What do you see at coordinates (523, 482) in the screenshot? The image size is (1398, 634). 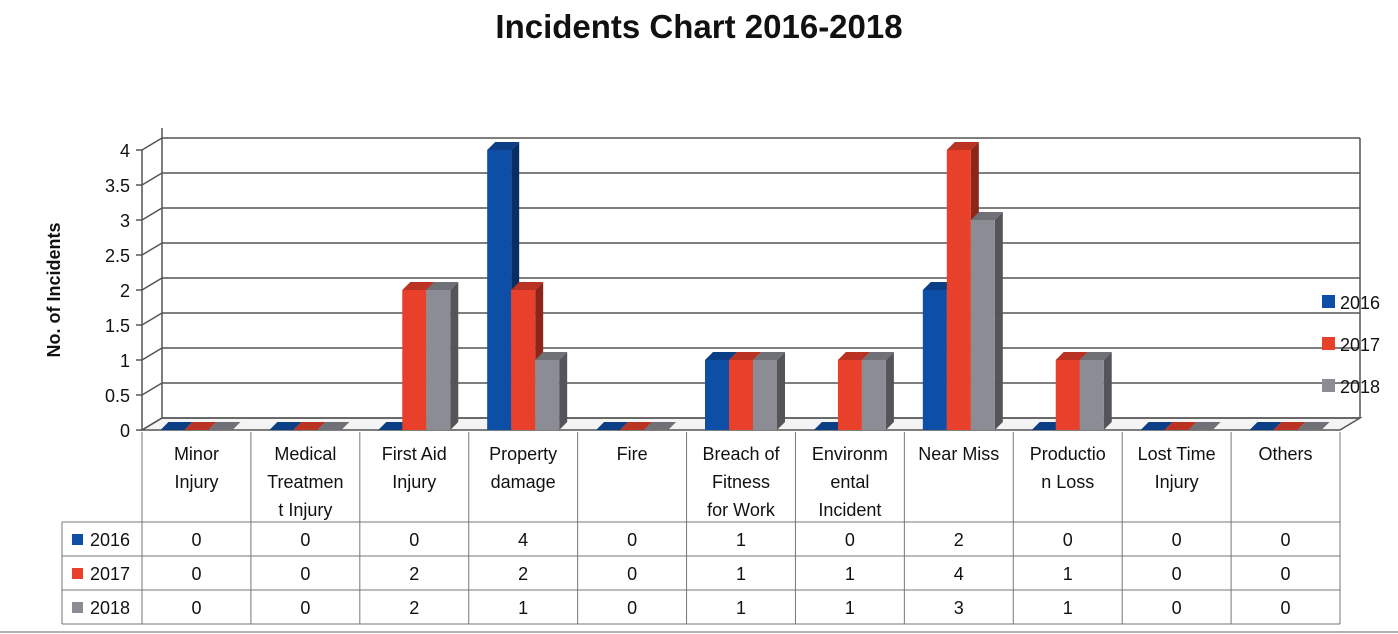 I see `category-label: damage` at bounding box center [523, 482].